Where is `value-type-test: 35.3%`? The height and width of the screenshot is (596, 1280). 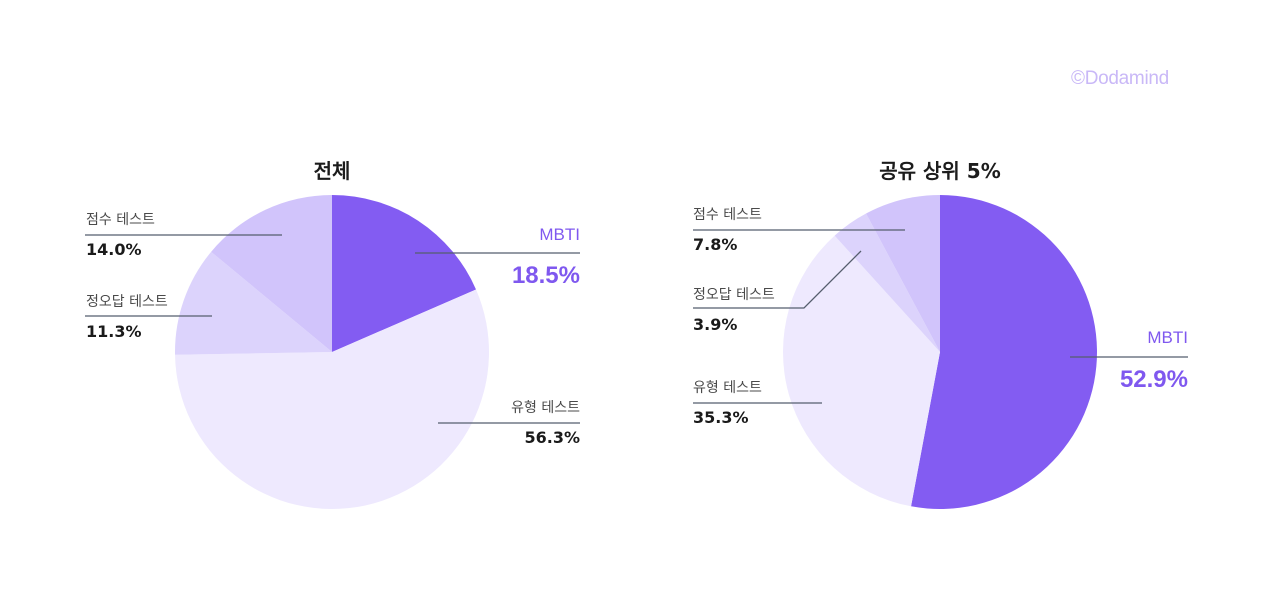
value-type-test: 35.3% is located at coordinates (721, 417).